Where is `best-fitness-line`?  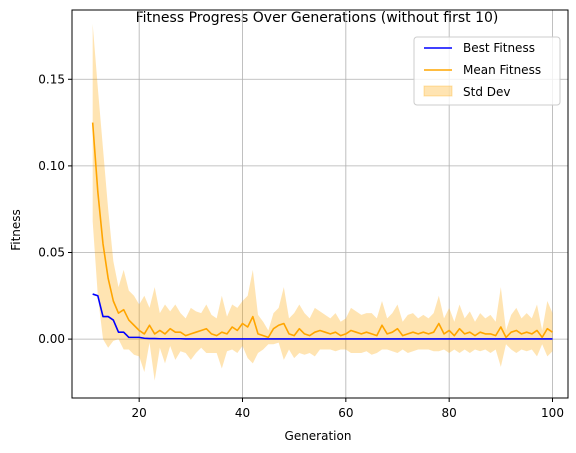 best-fitness-line is located at coordinates (322, 316).